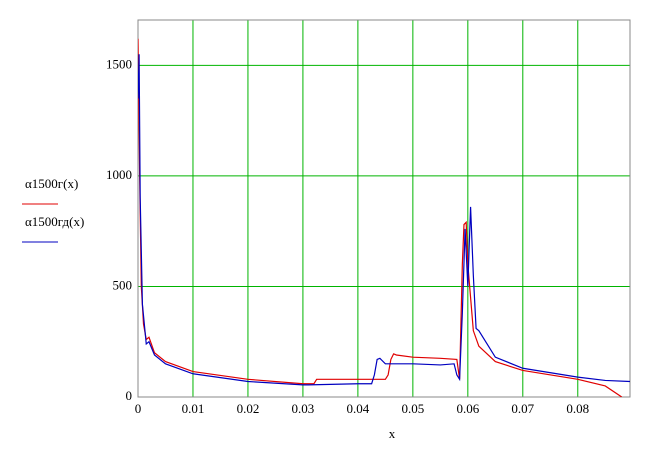 Image resolution: width=669 pixels, height=454 pixels. I want to click on legend-label: α1500гд(x), so click(54, 221).